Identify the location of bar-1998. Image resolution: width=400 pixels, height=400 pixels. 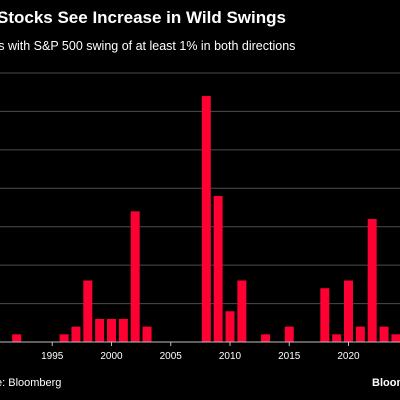
(88, 311).